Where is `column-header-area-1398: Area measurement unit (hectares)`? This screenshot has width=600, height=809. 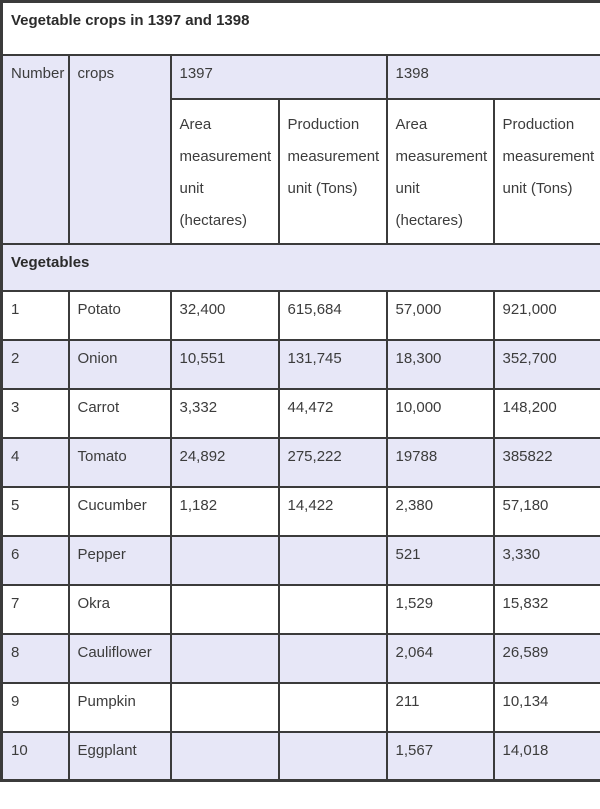 column-header-area-1398: Area measurement unit (hectares) is located at coordinates (440, 171).